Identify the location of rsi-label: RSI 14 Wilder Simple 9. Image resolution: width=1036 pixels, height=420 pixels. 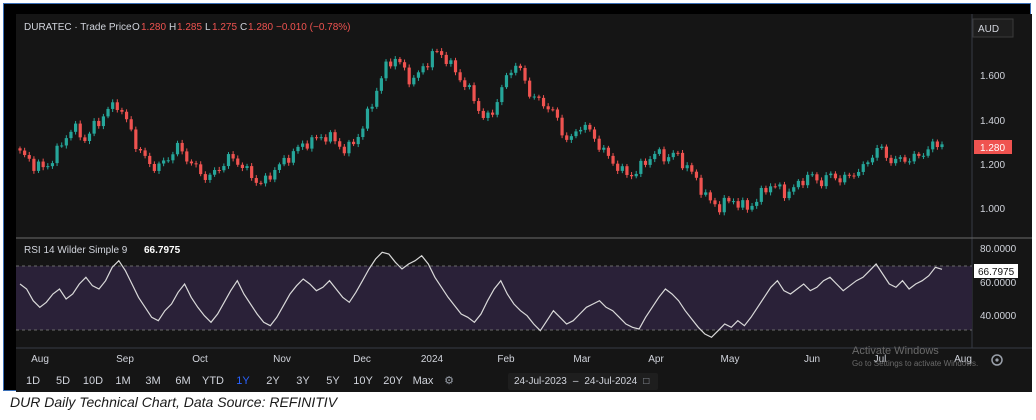
(76, 250).